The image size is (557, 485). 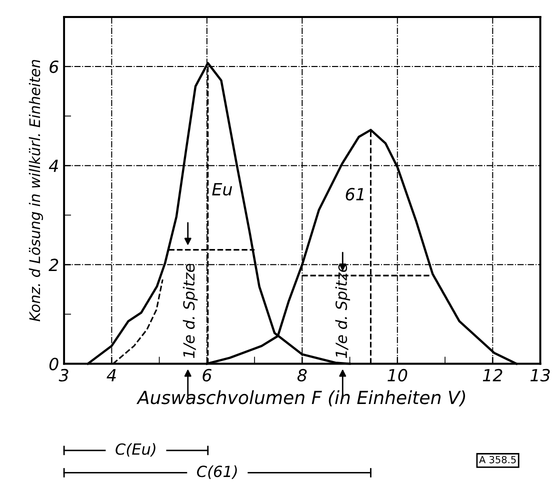 What do you see at coordinates (63, 375) in the screenshot?
I see `x-tick-label: 3` at bounding box center [63, 375].